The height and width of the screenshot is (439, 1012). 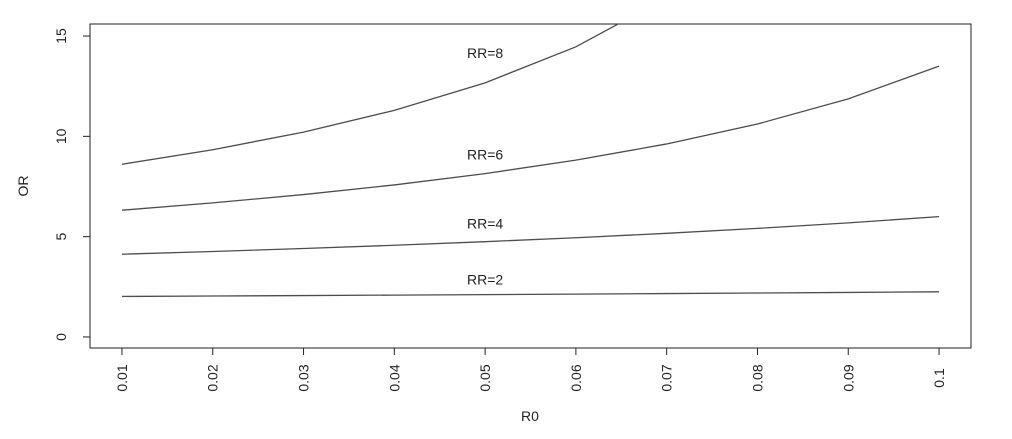 What do you see at coordinates (530, 416) in the screenshot?
I see `x-axis-label: R0` at bounding box center [530, 416].